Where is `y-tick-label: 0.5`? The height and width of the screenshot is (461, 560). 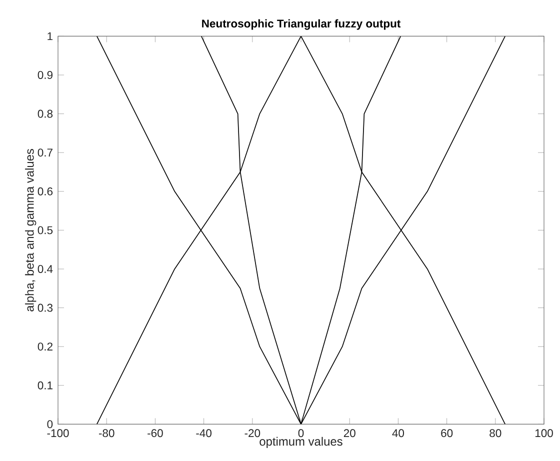
y-tick-label: 0.5 is located at coordinates (45, 230).